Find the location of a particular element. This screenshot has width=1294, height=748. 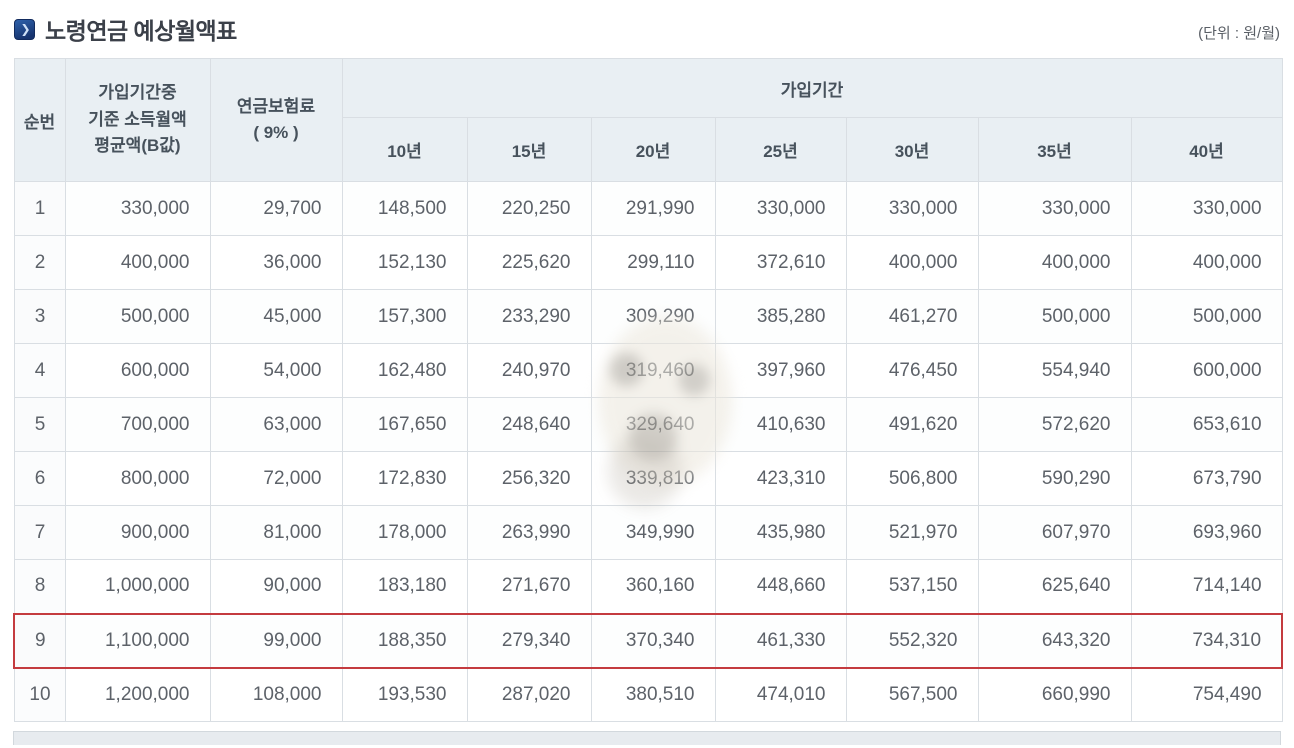

amount-cell: 178,000 is located at coordinates (404, 532).